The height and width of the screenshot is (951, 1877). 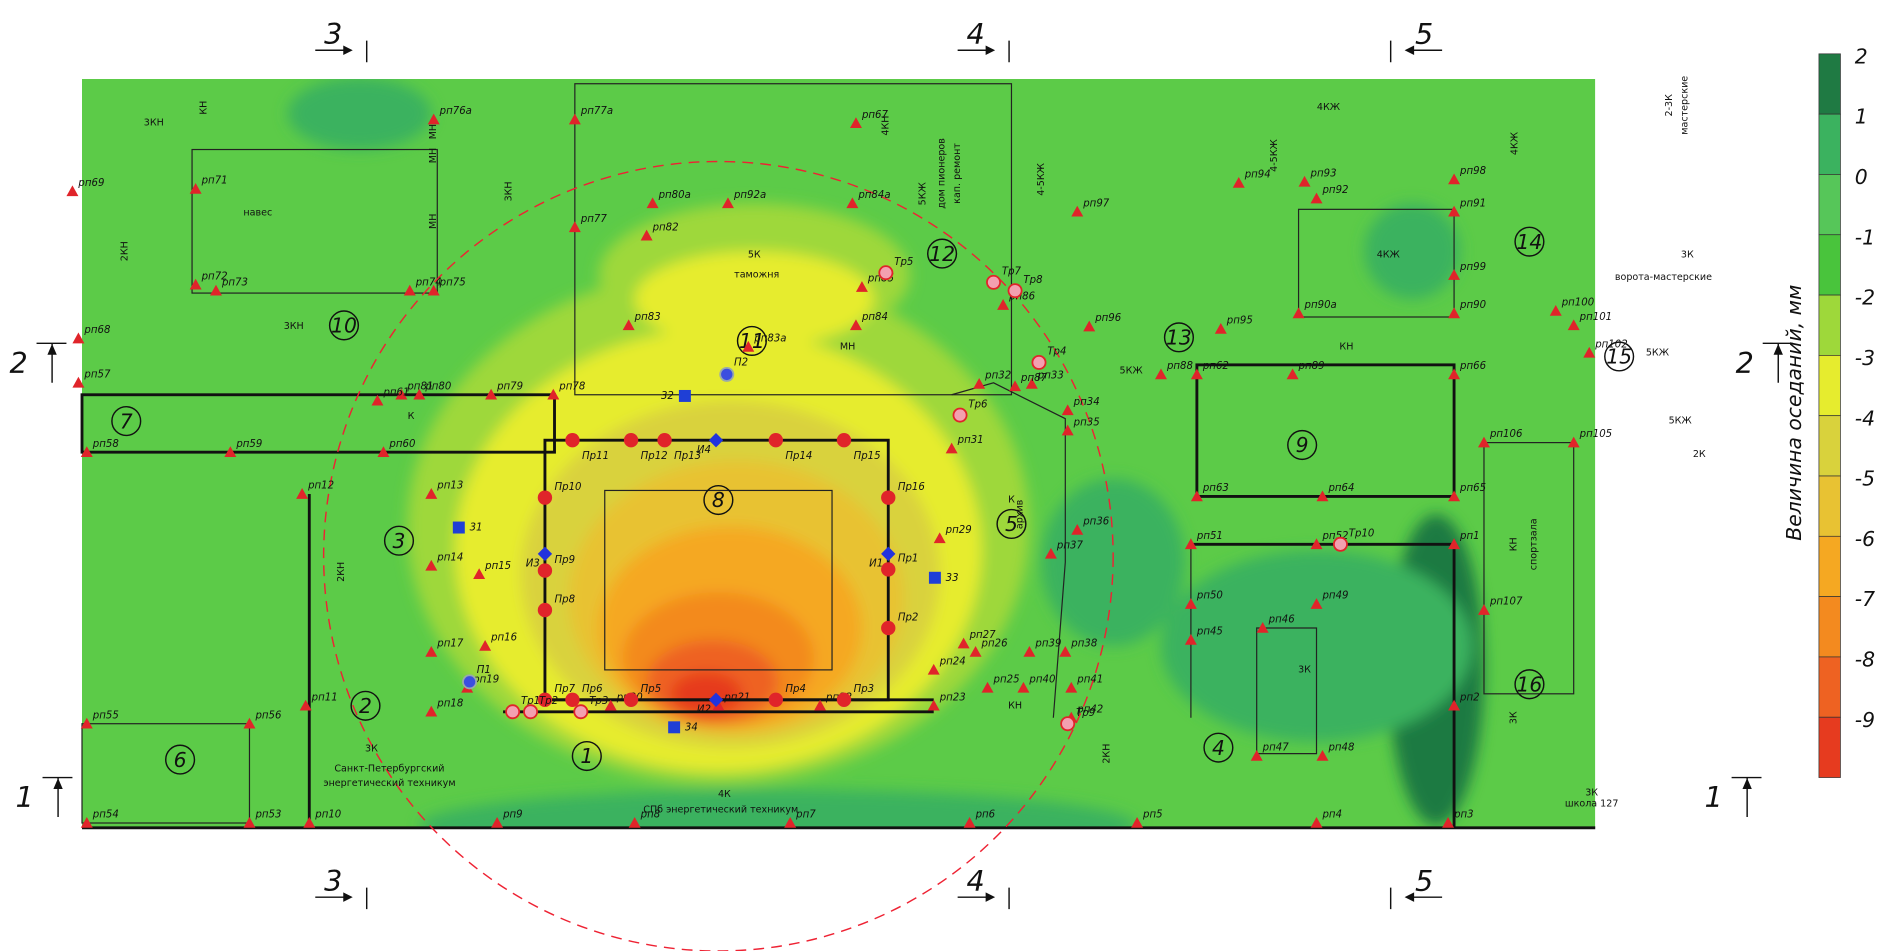 What do you see at coordinates (903, 262) in the screenshot?
I see `crack-point-label: Тр5` at bounding box center [903, 262].